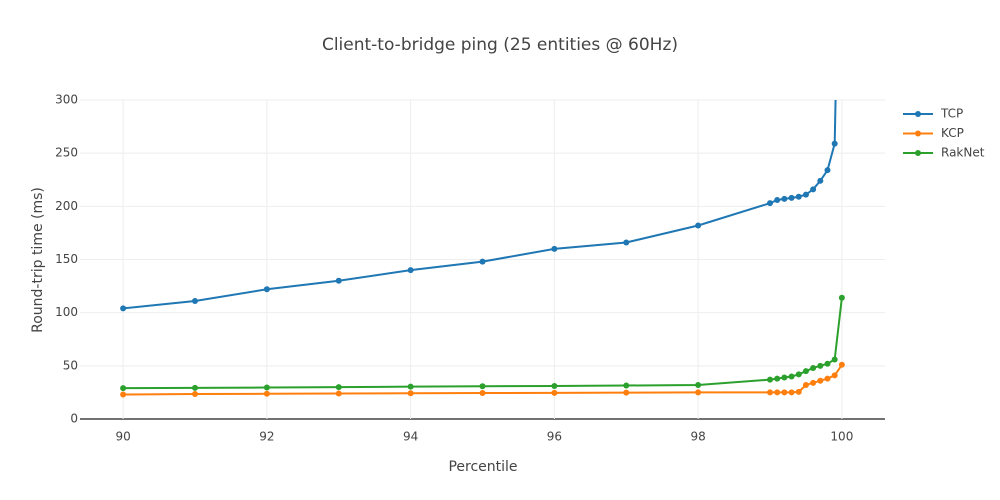  I want to click on legend: TCP KCP RakNet, so click(944, 133).